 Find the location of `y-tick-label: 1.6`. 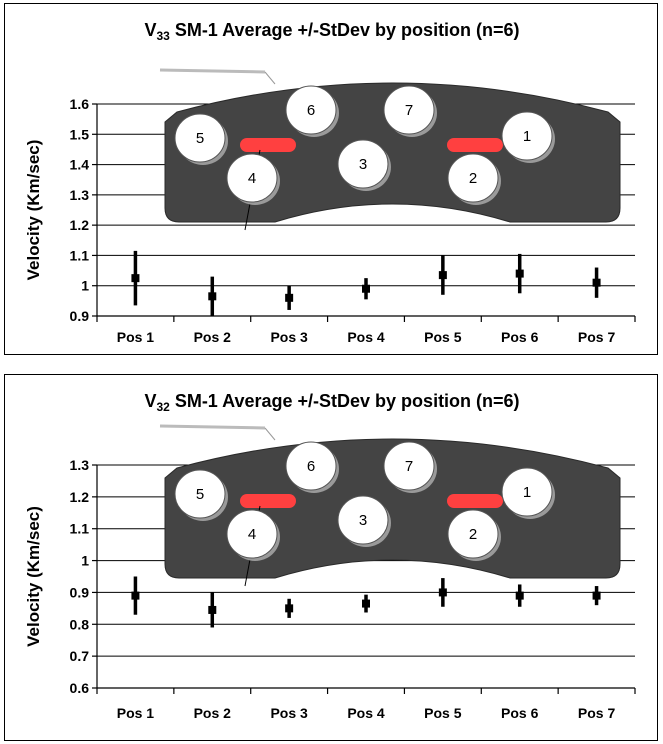

y-tick-label: 1.6 is located at coordinates (80, 104).